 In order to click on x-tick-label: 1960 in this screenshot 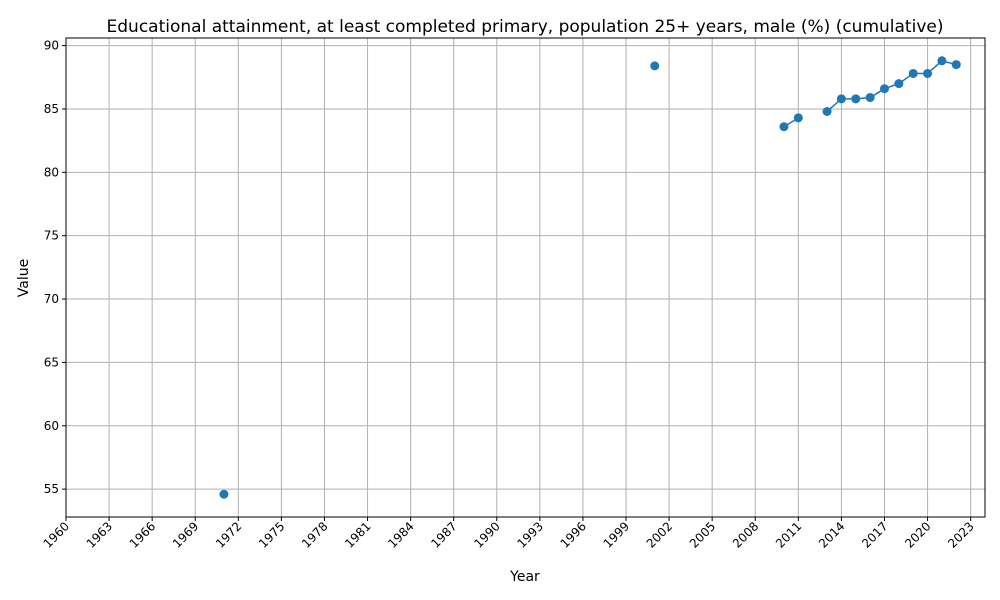, I will do `click(56, 534)`.